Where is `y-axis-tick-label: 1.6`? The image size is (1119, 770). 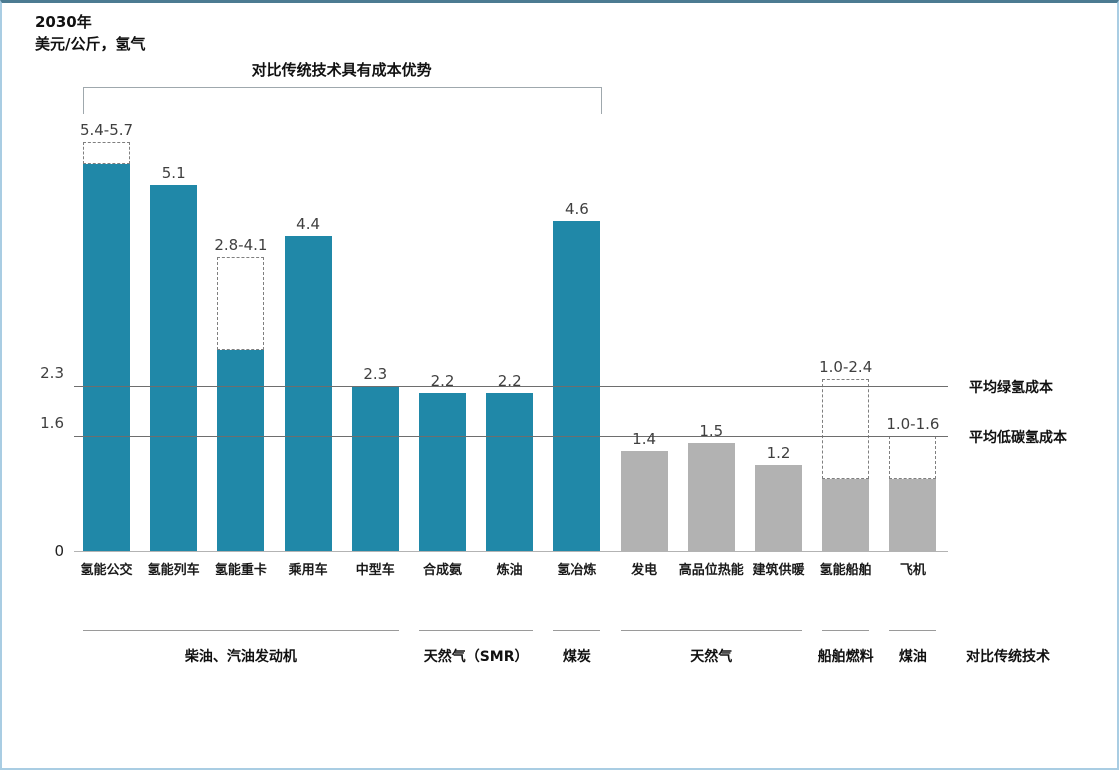 y-axis-tick-label: 1.6 is located at coordinates (52, 423).